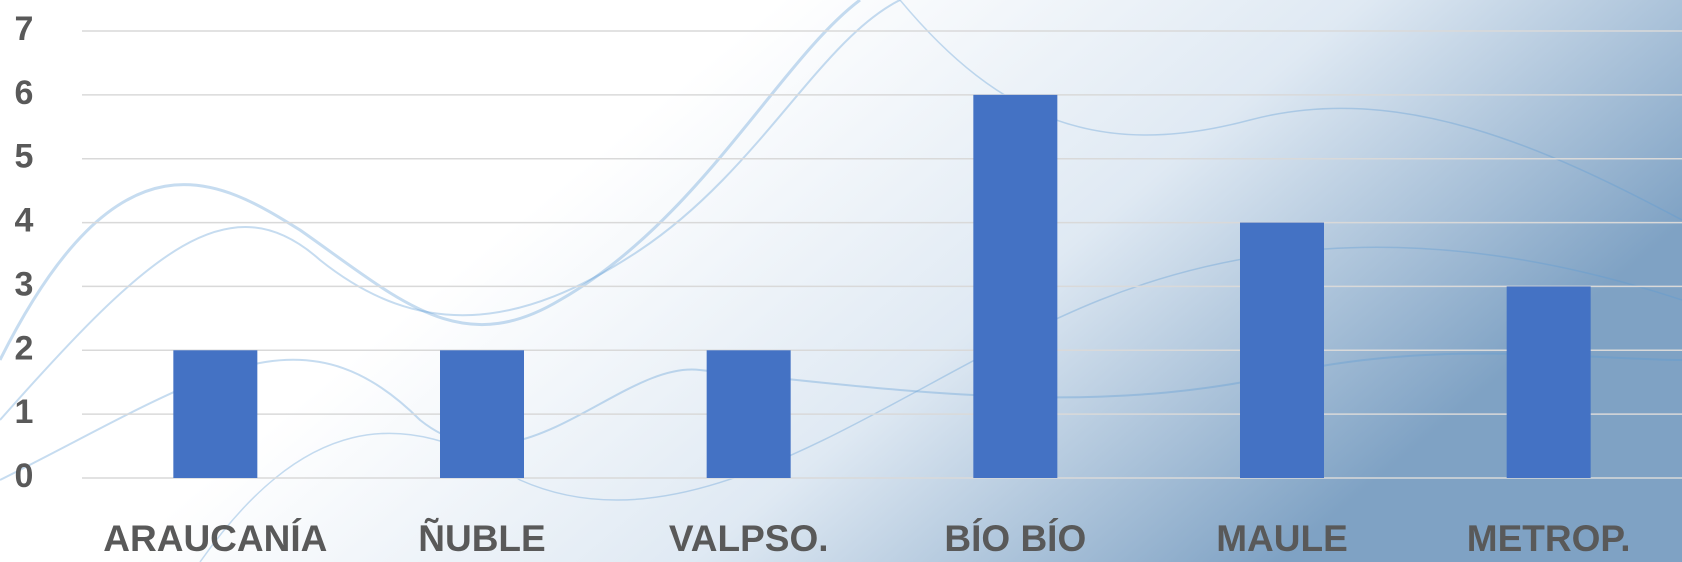  I want to click on y-tick-label: 0, so click(24, 476).